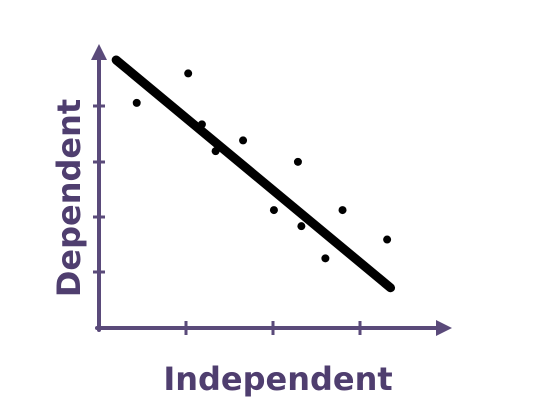 This screenshot has width=545, height=409. What do you see at coordinates (444, 328) in the screenshot?
I see `x-axis-arrowhead` at bounding box center [444, 328].